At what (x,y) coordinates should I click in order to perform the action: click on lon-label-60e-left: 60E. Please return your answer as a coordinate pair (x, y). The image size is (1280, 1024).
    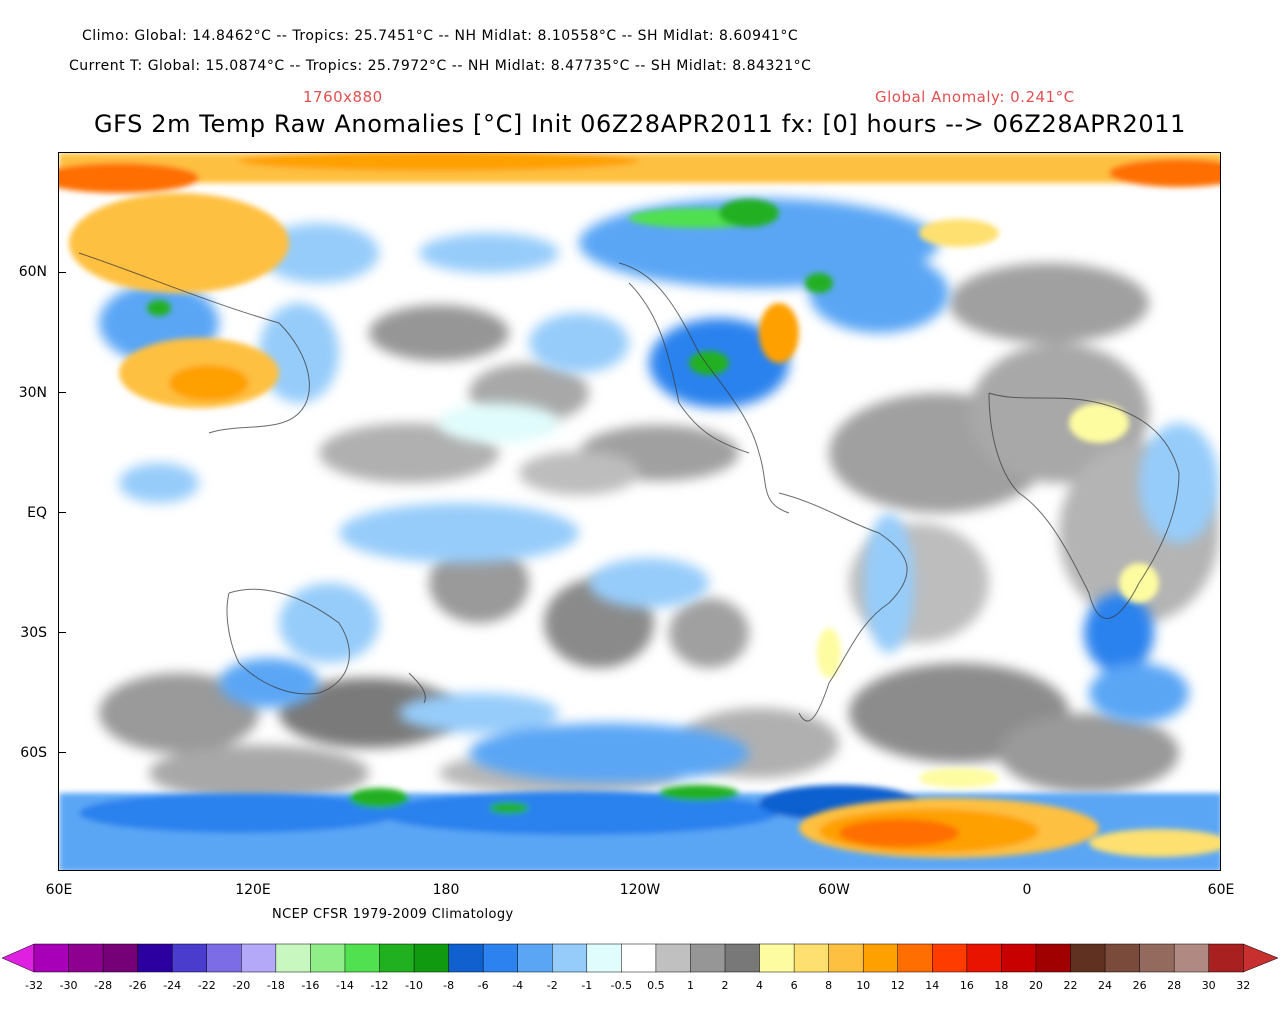
    Looking at the image, I should click on (59, 890).